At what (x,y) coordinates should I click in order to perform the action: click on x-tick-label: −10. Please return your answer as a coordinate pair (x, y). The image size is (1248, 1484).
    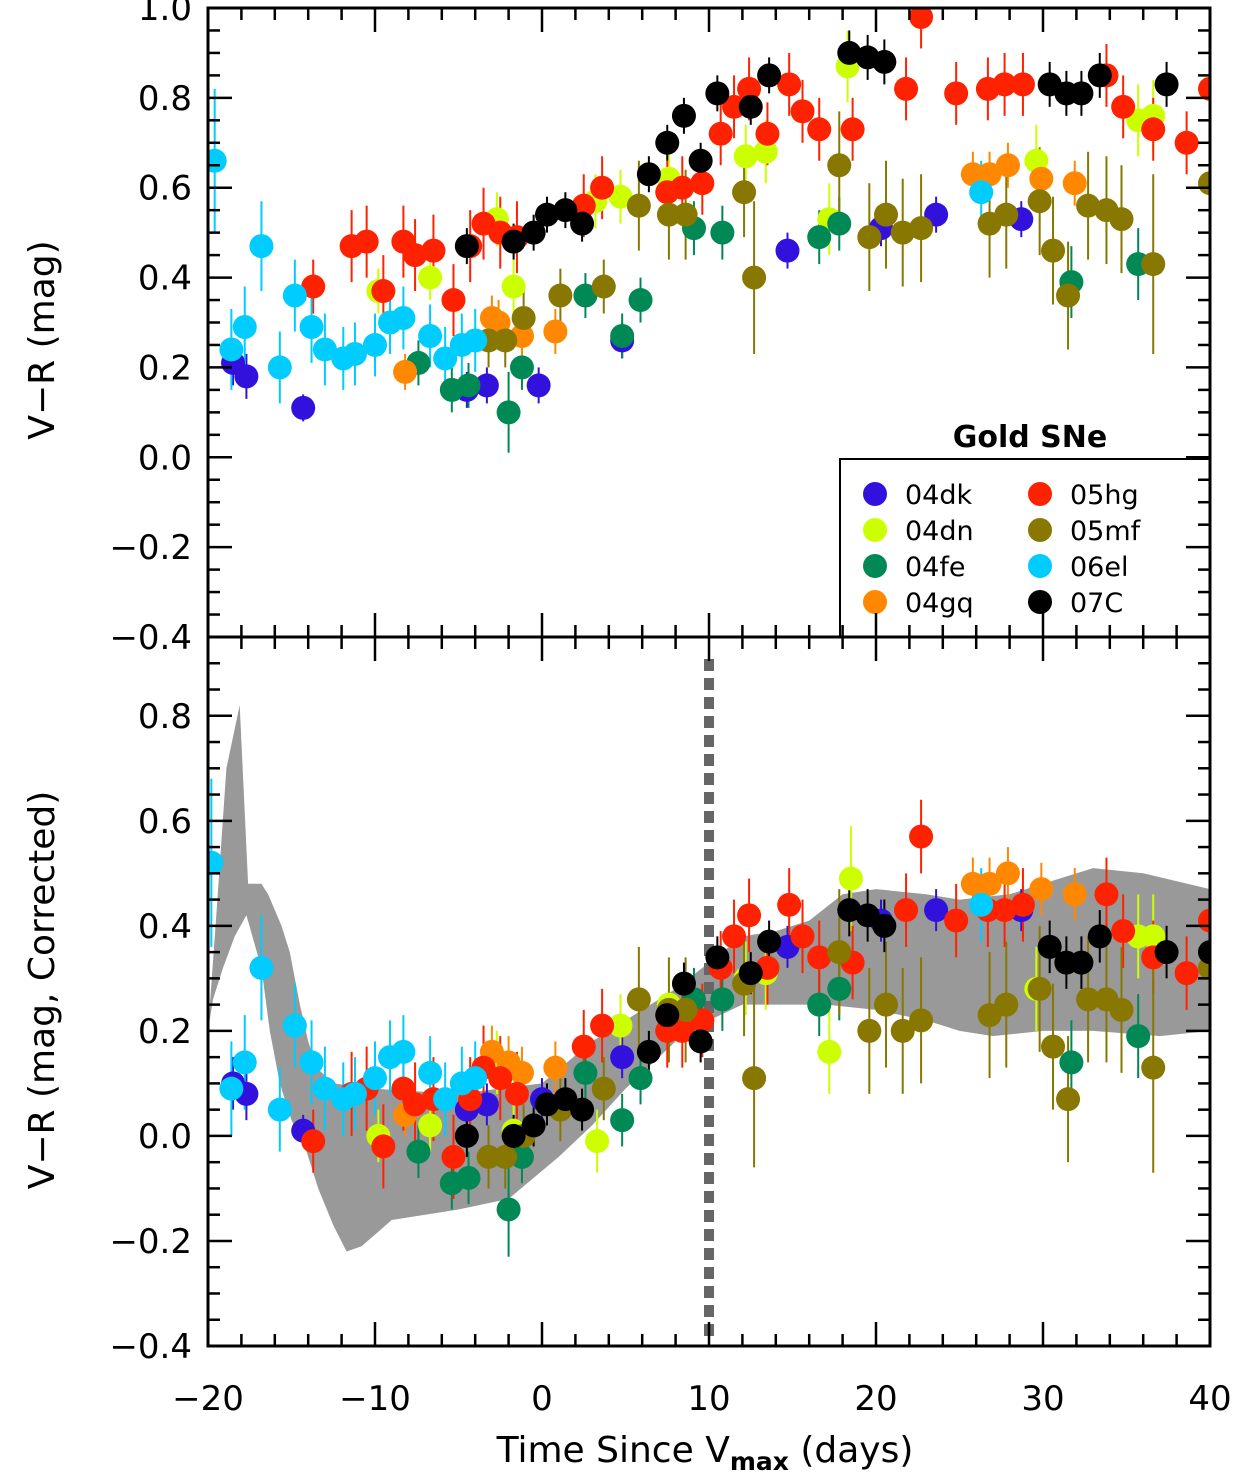
    Looking at the image, I should click on (375, 1399).